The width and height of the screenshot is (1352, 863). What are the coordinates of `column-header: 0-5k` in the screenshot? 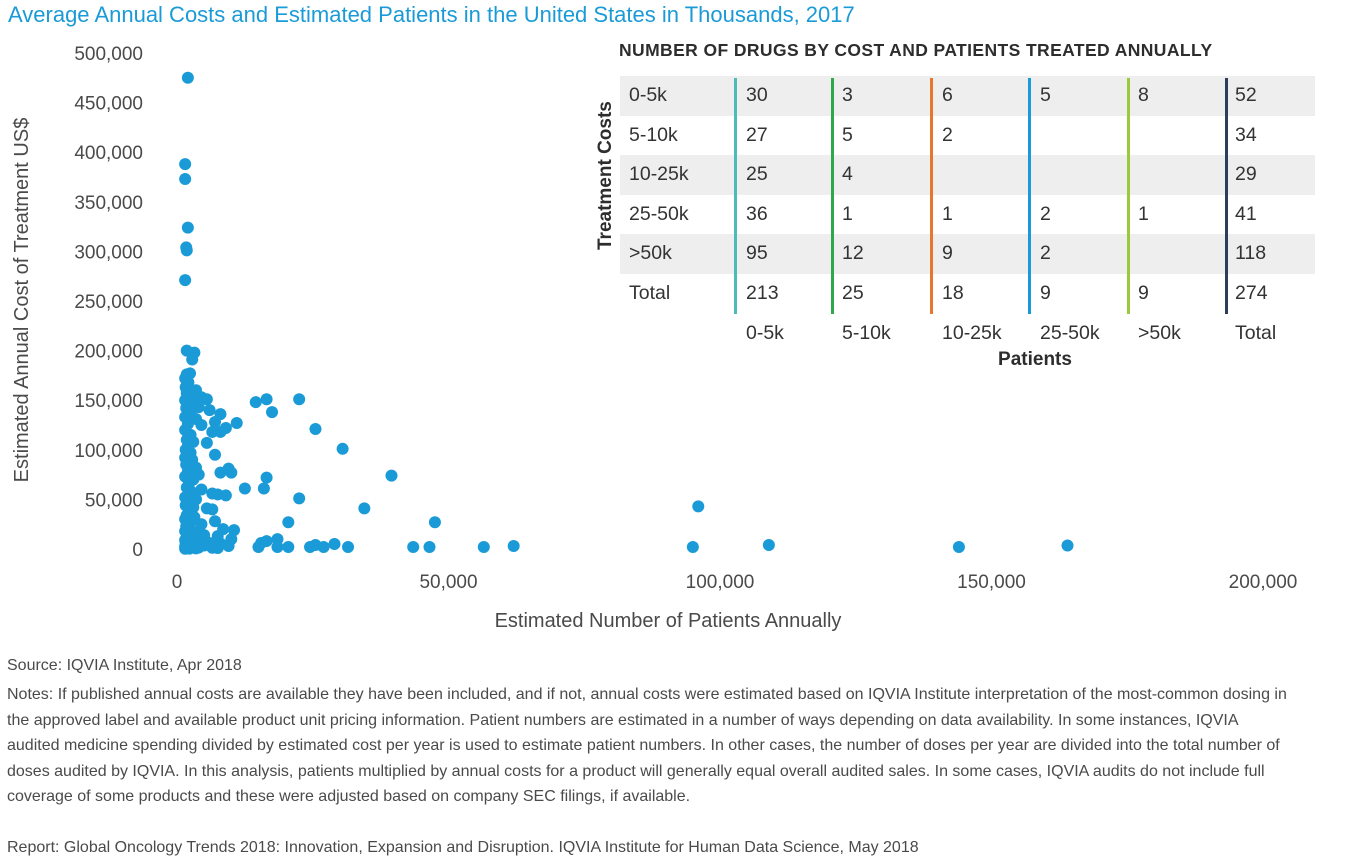 It's located at (765, 333).